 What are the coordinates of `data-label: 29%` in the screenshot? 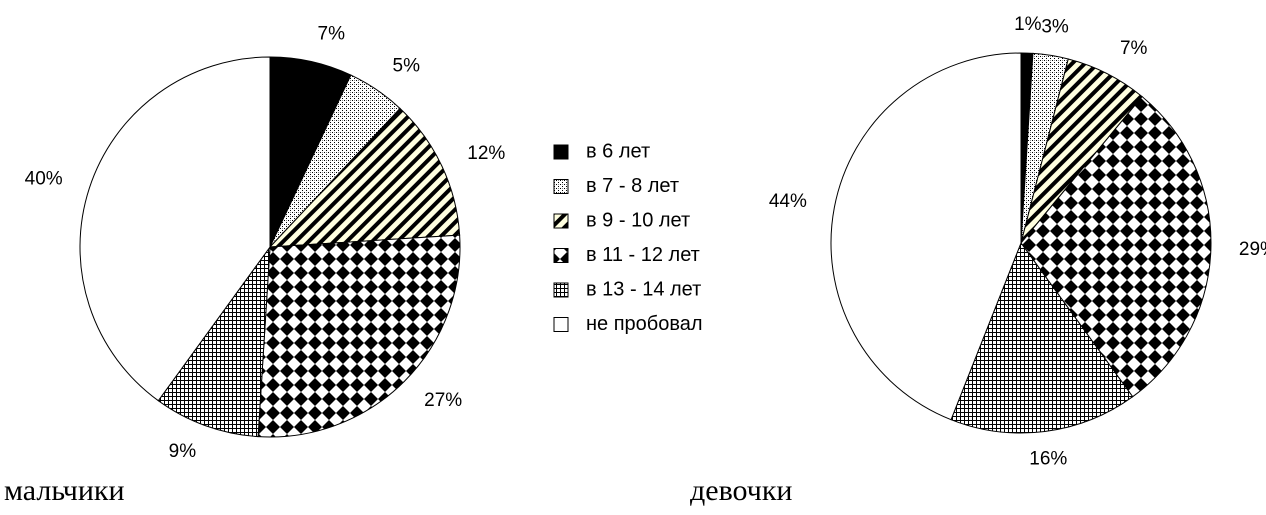 It's located at (1252, 249).